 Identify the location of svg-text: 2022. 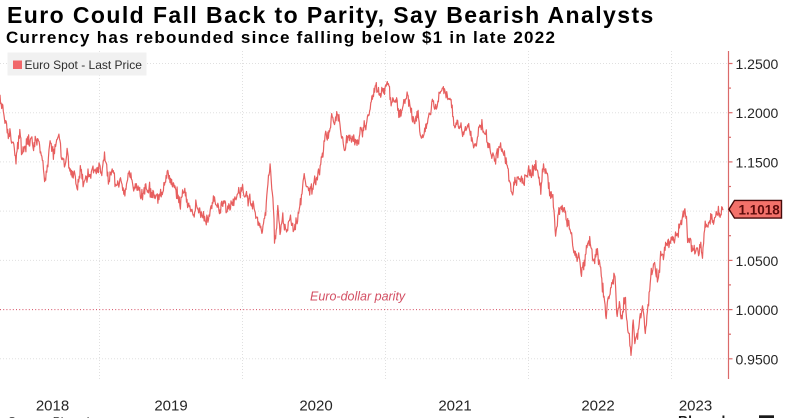
(597, 406).